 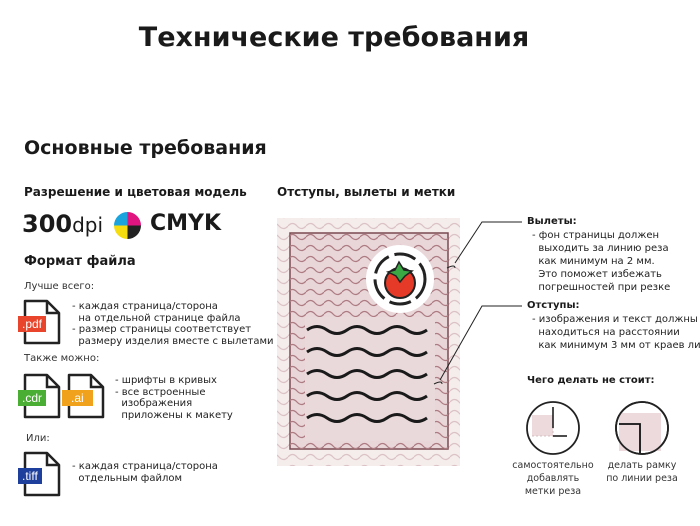 I want to click on cmyk-icon, so click(x=127, y=225).